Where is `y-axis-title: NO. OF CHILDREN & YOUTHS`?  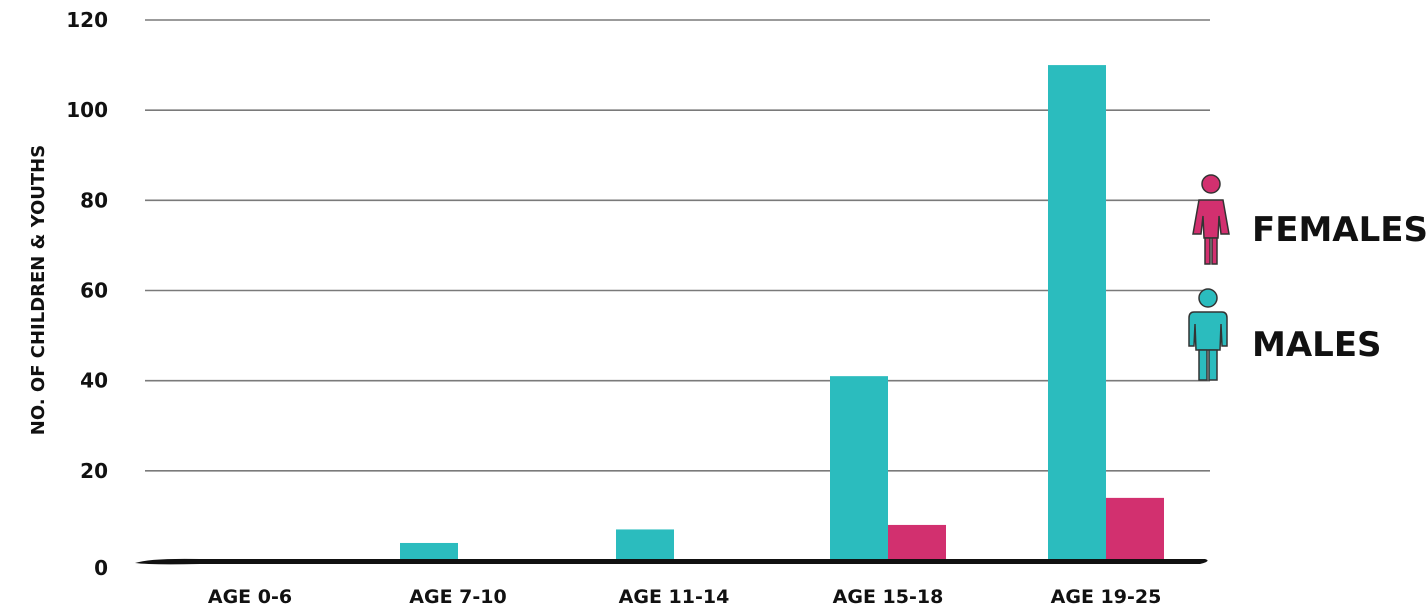
y-axis-title: NO. OF CHILDREN & YOUTHS is located at coordinates (38, 290).